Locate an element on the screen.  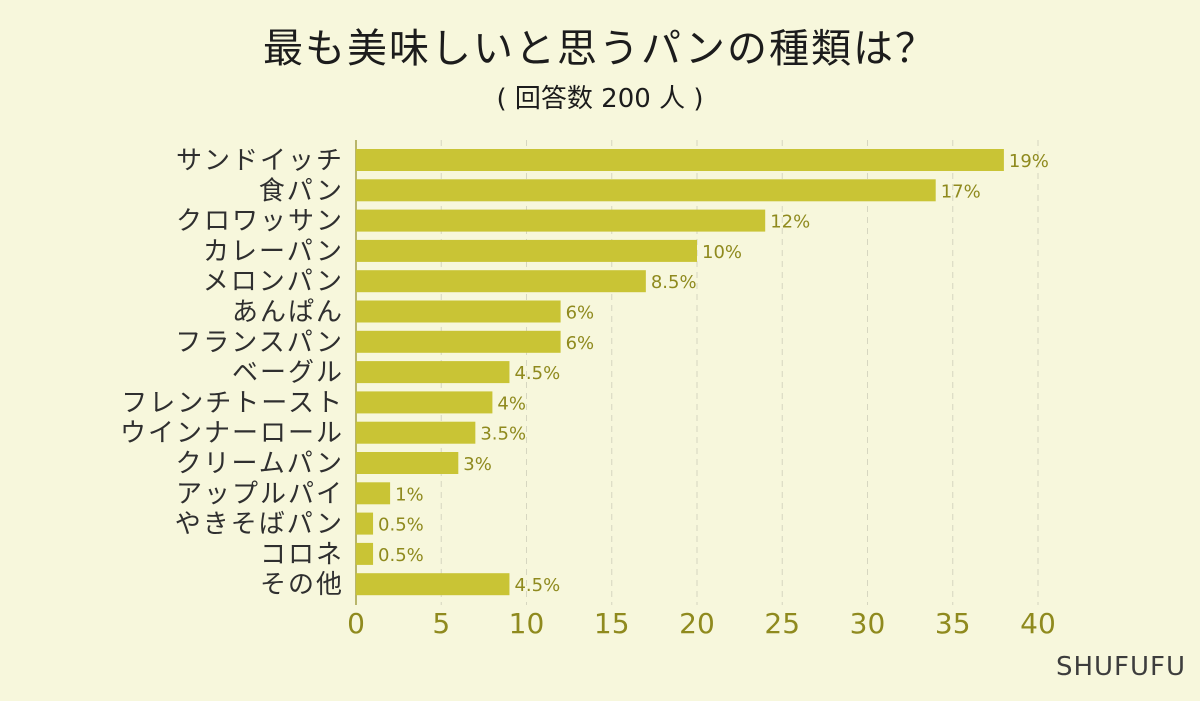
category-label: やきそばパン is located at coordinates (259, 525).